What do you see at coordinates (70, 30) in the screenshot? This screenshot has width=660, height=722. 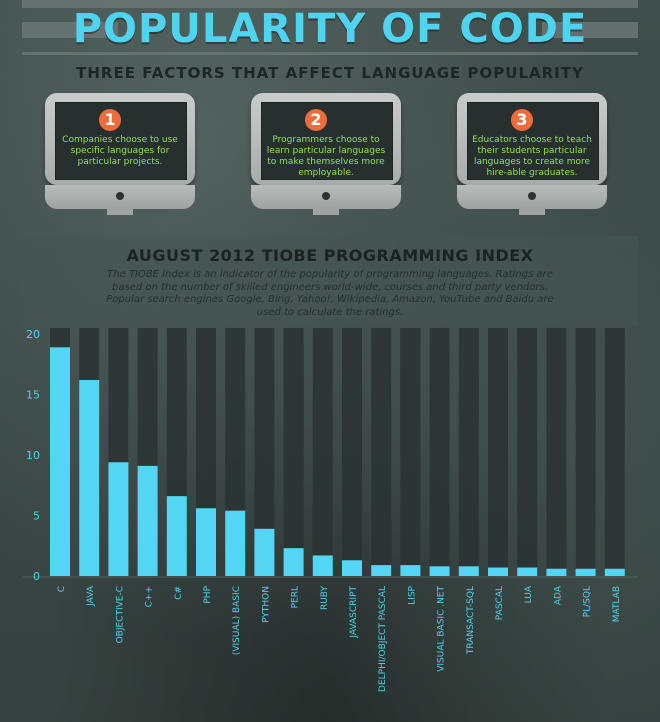 I see `deco-bar-left` at bounding box center [70, 30].